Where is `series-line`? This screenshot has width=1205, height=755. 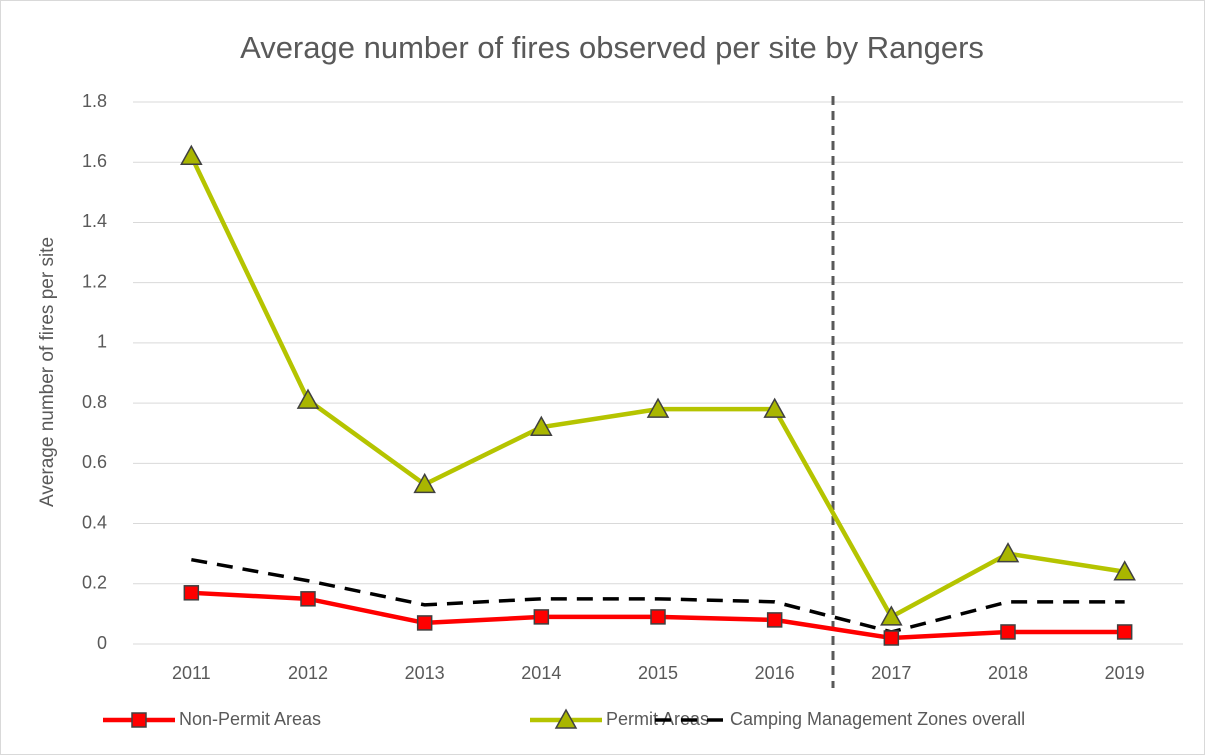 series-line is located at coordinates (658, 595).